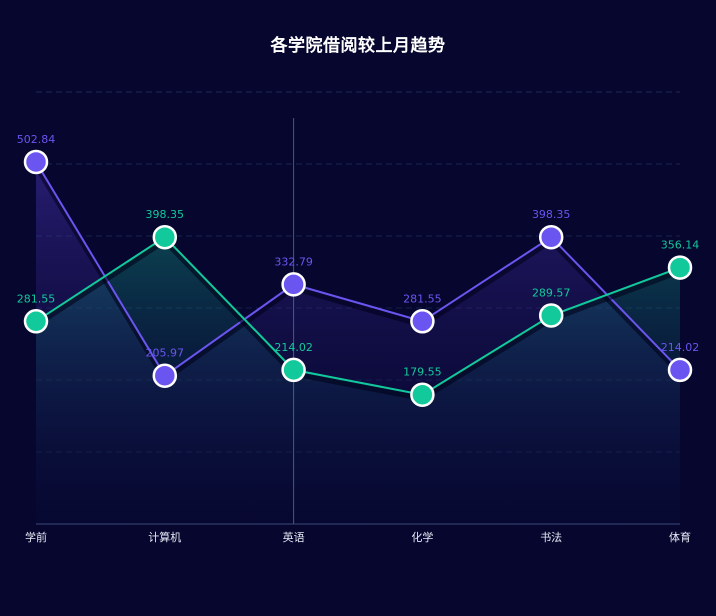 The image size is (716, 616). What do you see at coordinates (294, 537) in the screenshot?
I see `x-tick-label: 英语` at bounding box center [294, 537].